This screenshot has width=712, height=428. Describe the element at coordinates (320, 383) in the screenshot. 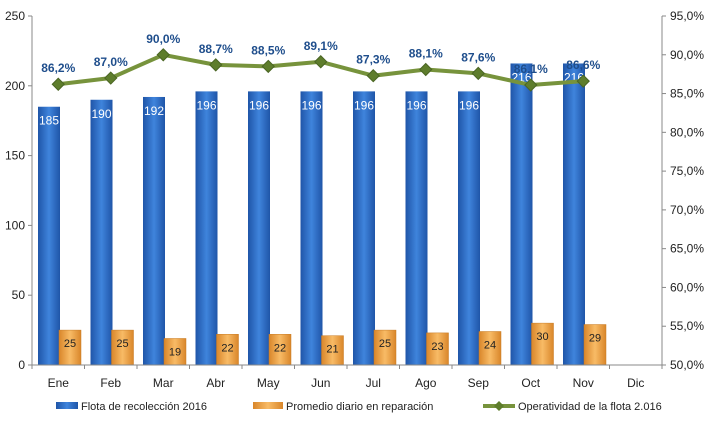

I see `x-tick-label: Jun` at that location.